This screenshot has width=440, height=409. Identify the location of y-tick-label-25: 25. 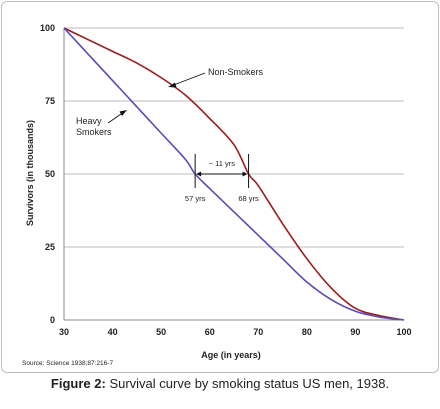
(50, 247).